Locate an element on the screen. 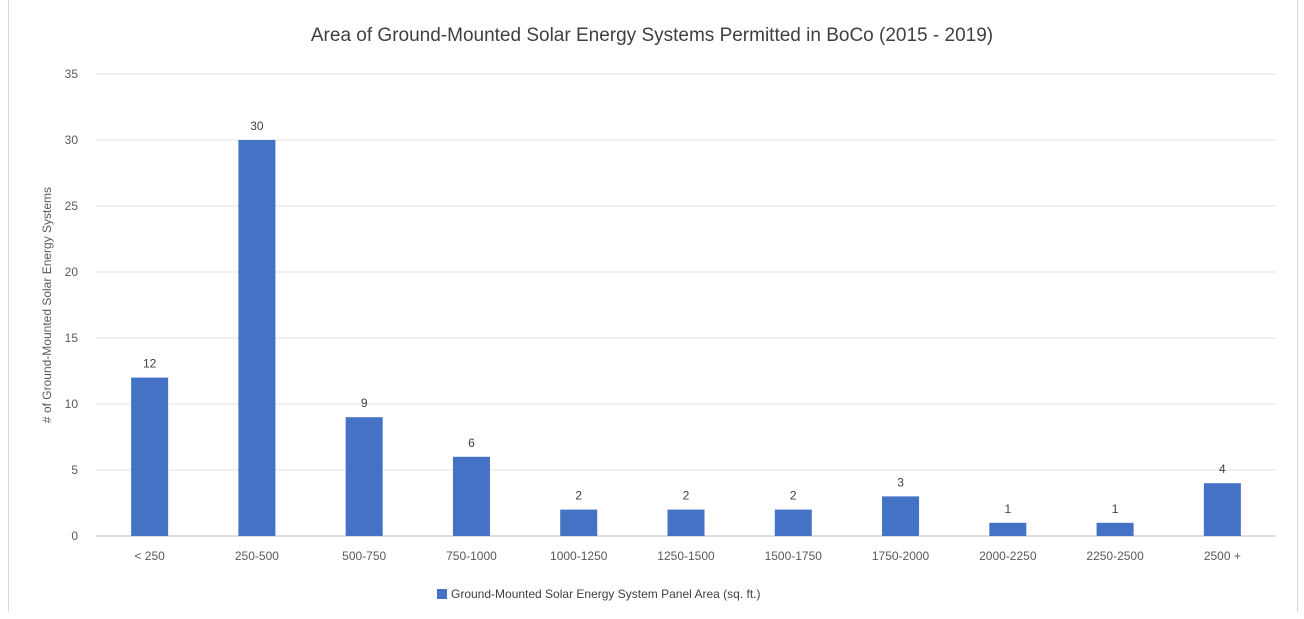  x-tick-label: 750-1000 is located at coordinates (471, 556).